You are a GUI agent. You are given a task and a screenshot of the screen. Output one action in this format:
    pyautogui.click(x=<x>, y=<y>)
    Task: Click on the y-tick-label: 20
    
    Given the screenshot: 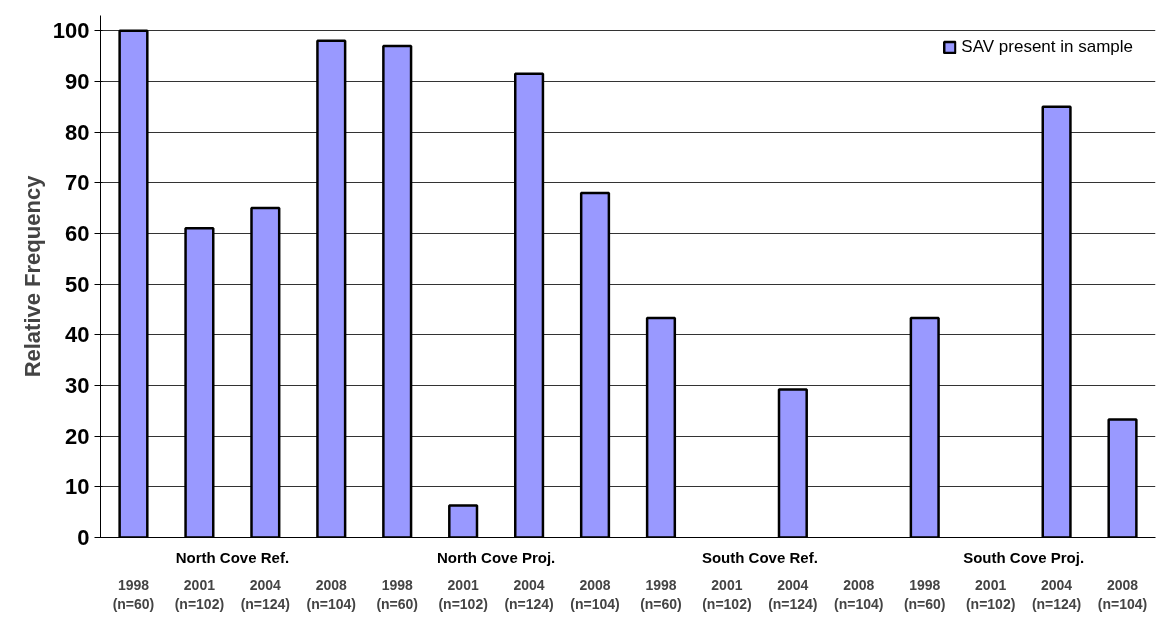 What is the action you would take?
    pyautogui.click(x=77, y=436)
    